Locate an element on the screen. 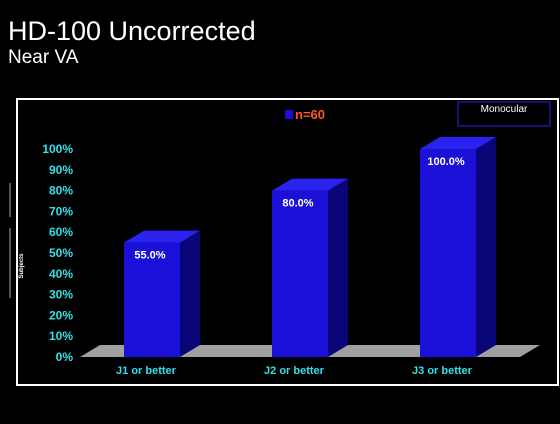  x-tick-label: J2 or better is located at coordinates (294, 371).